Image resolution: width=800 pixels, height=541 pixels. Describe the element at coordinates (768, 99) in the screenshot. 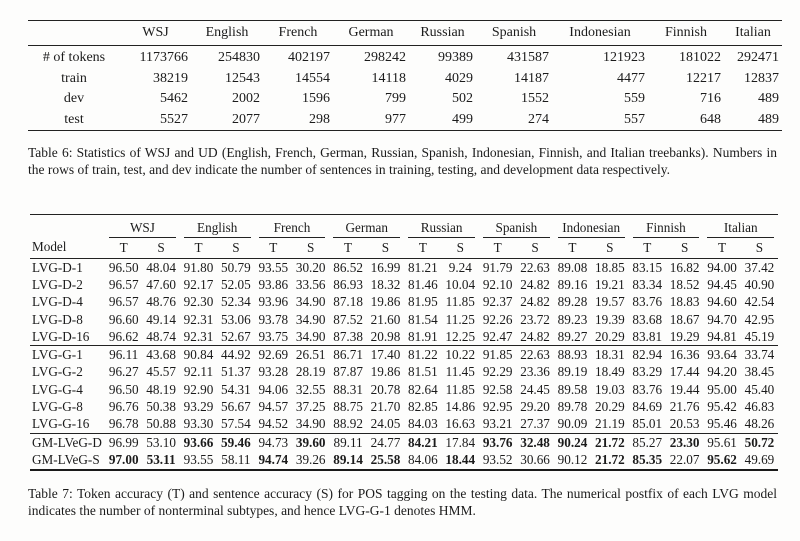

I see `table6-cell: 489` at that location.